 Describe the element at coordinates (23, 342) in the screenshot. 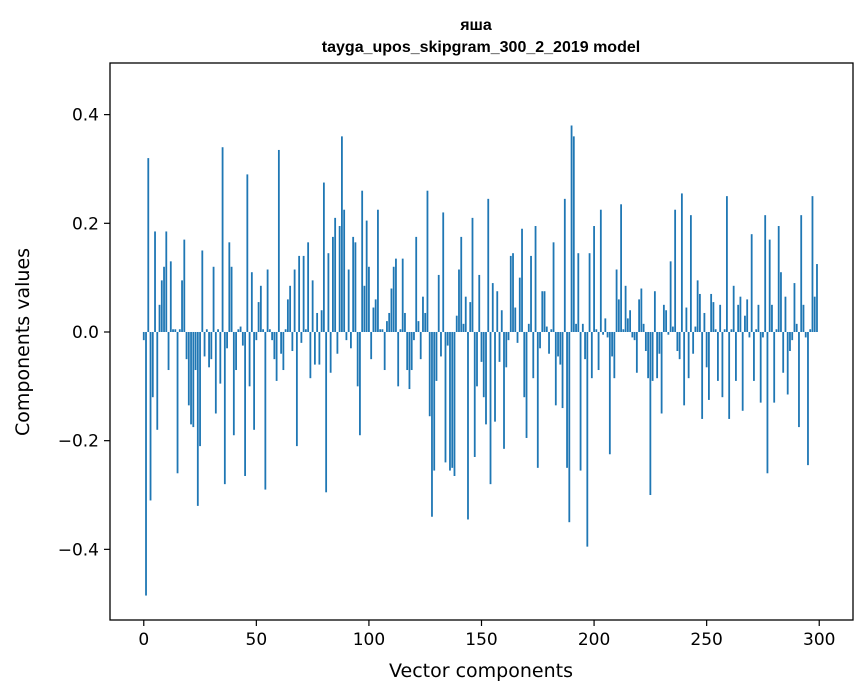

I see `y-axis-label: Components values` at that location.